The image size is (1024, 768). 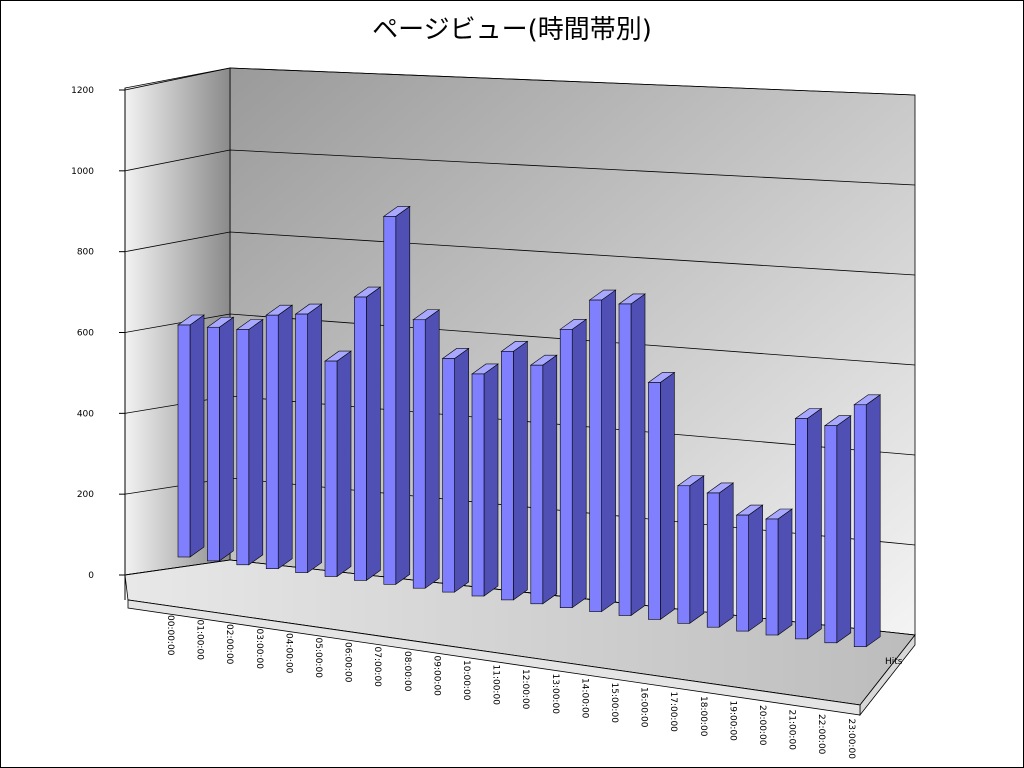 I want to click on x-tick-label: 22:00:00, so click(x=821, y=734).